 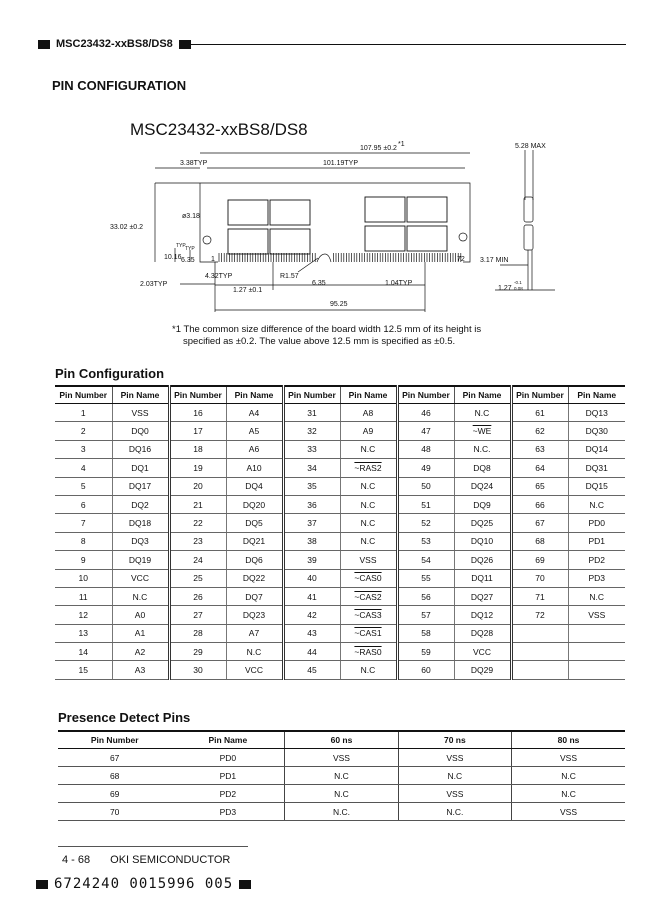 What do you see at coordinates (341, 793) in the screenshot?
I see `table-cell: N.C` at bounding box center [341, 793].